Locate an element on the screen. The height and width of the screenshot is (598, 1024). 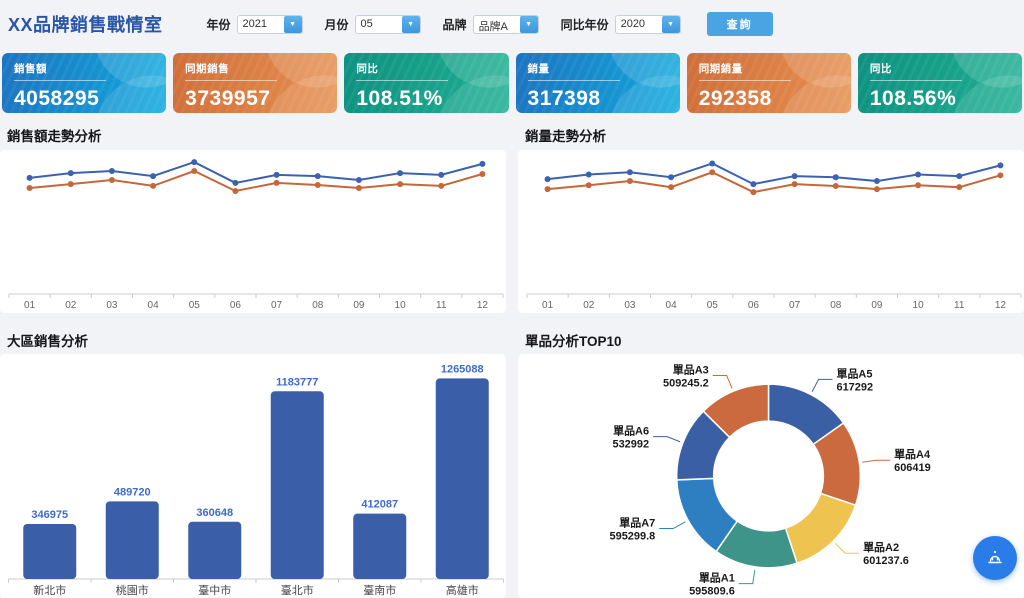
filter-month-label: 月份 is located at coordinates (336, 24).